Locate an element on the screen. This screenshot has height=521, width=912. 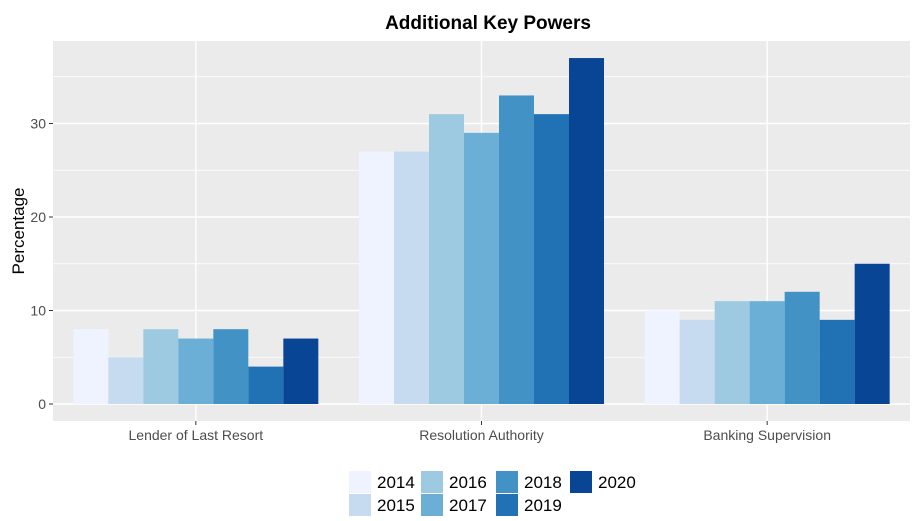
legend-key-2014 is located at coordinates (360, 482).